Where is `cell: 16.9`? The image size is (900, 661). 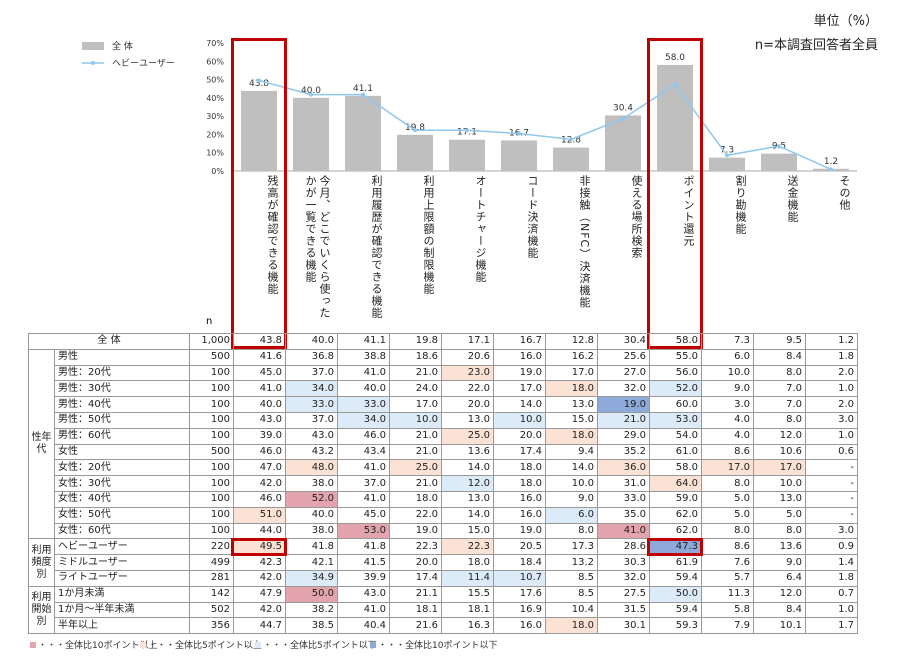 cell: 16.9 is located at coordinates (519, 610).